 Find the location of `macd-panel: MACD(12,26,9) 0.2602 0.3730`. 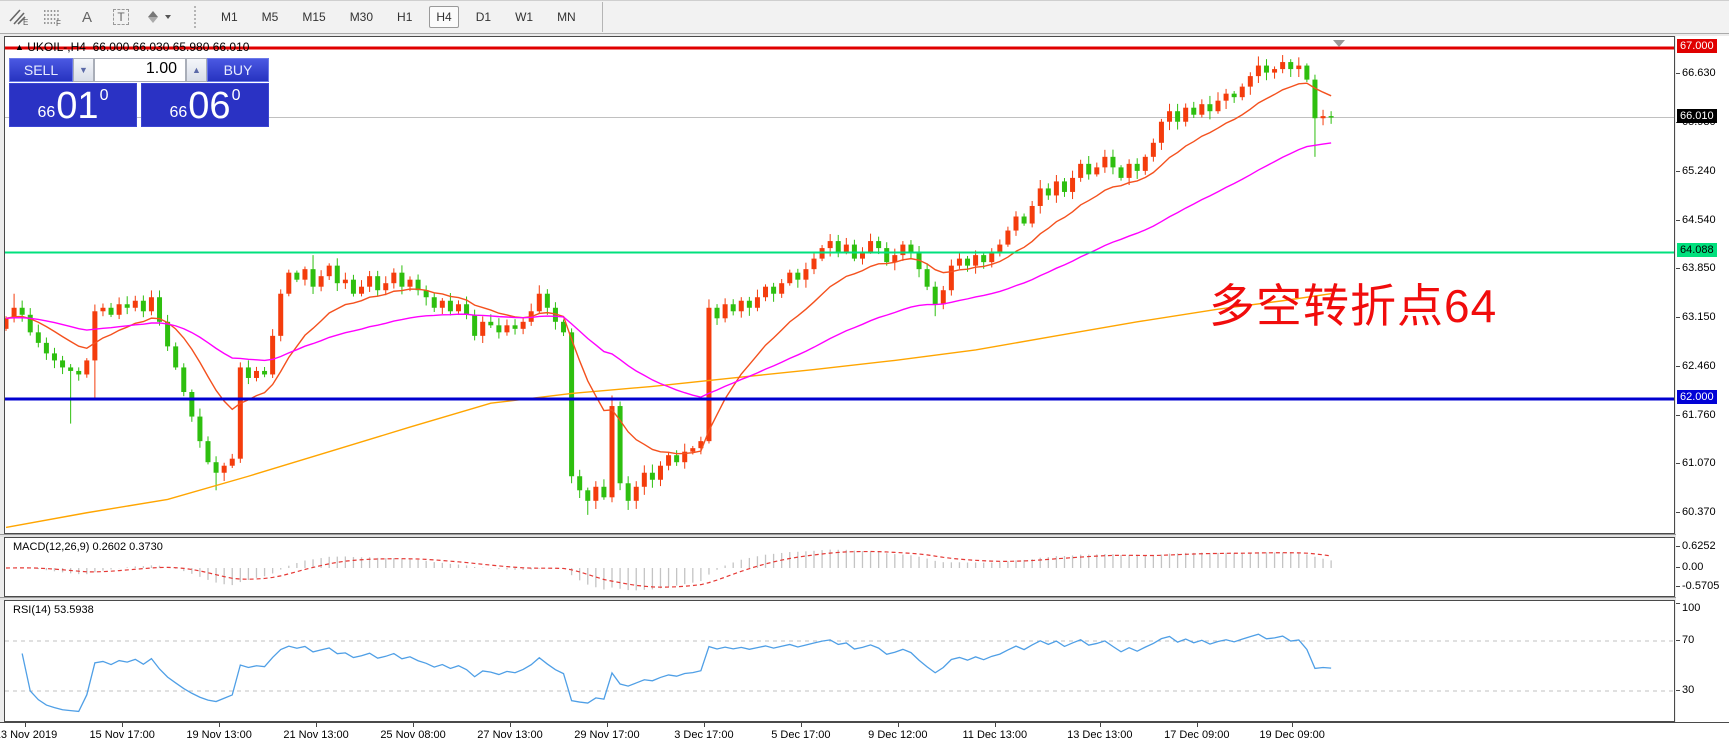

macd-panel: MACD(12,26,9) 0.2602 0.3730 is located at coordinates (839, 567).